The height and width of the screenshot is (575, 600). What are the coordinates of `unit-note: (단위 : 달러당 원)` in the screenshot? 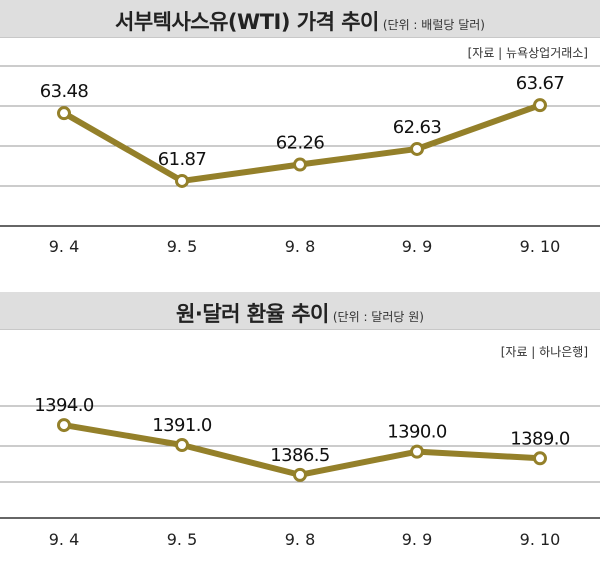 It's located at (378, 317).